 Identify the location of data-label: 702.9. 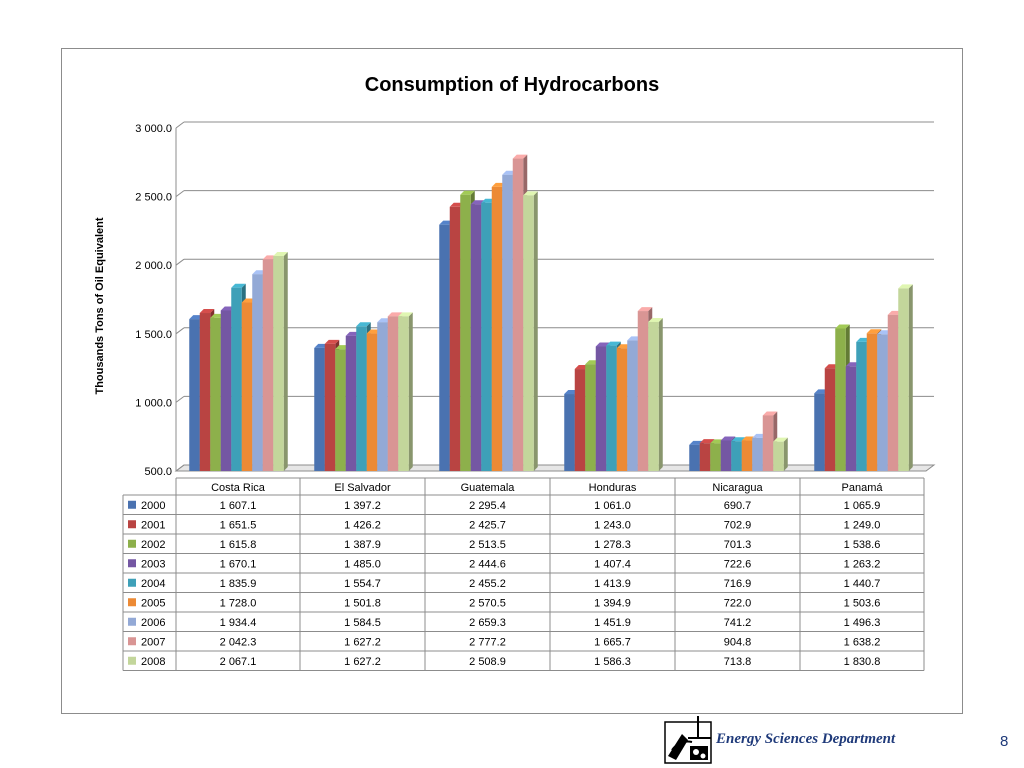
(738, 526).